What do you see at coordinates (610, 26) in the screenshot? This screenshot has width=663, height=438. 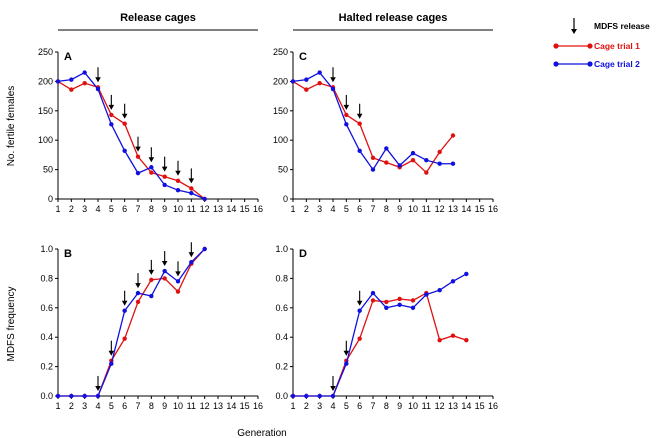 I see `legend-item-release: MDFS release` at bounding box center [610, 26].